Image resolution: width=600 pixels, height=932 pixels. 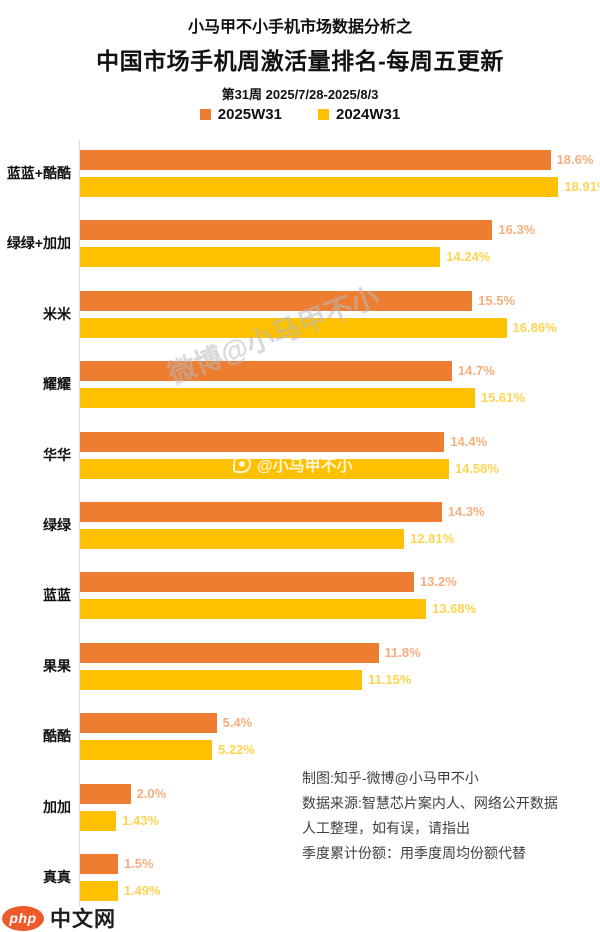 What do you see at coordinates (430, 803) in the screenshot?
I see `note-data-source: 数据来源:智慧芯片案内人、网络公开数据` at bounding box center [430, 803].